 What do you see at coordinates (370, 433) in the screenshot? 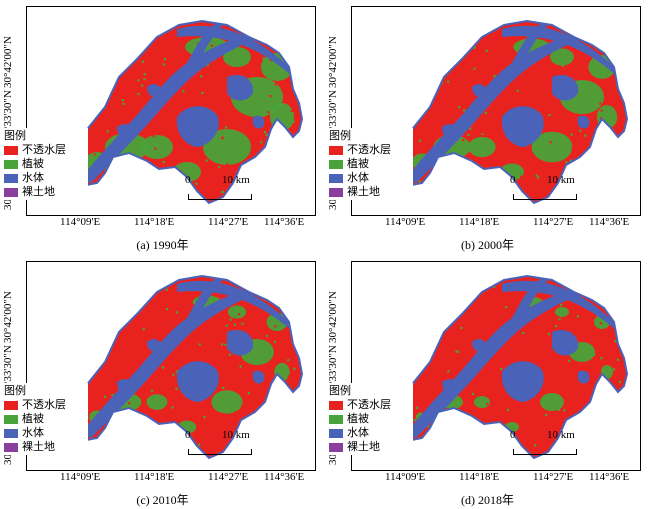
I see `legend-item: 水体` at bounding box center [370, 433].